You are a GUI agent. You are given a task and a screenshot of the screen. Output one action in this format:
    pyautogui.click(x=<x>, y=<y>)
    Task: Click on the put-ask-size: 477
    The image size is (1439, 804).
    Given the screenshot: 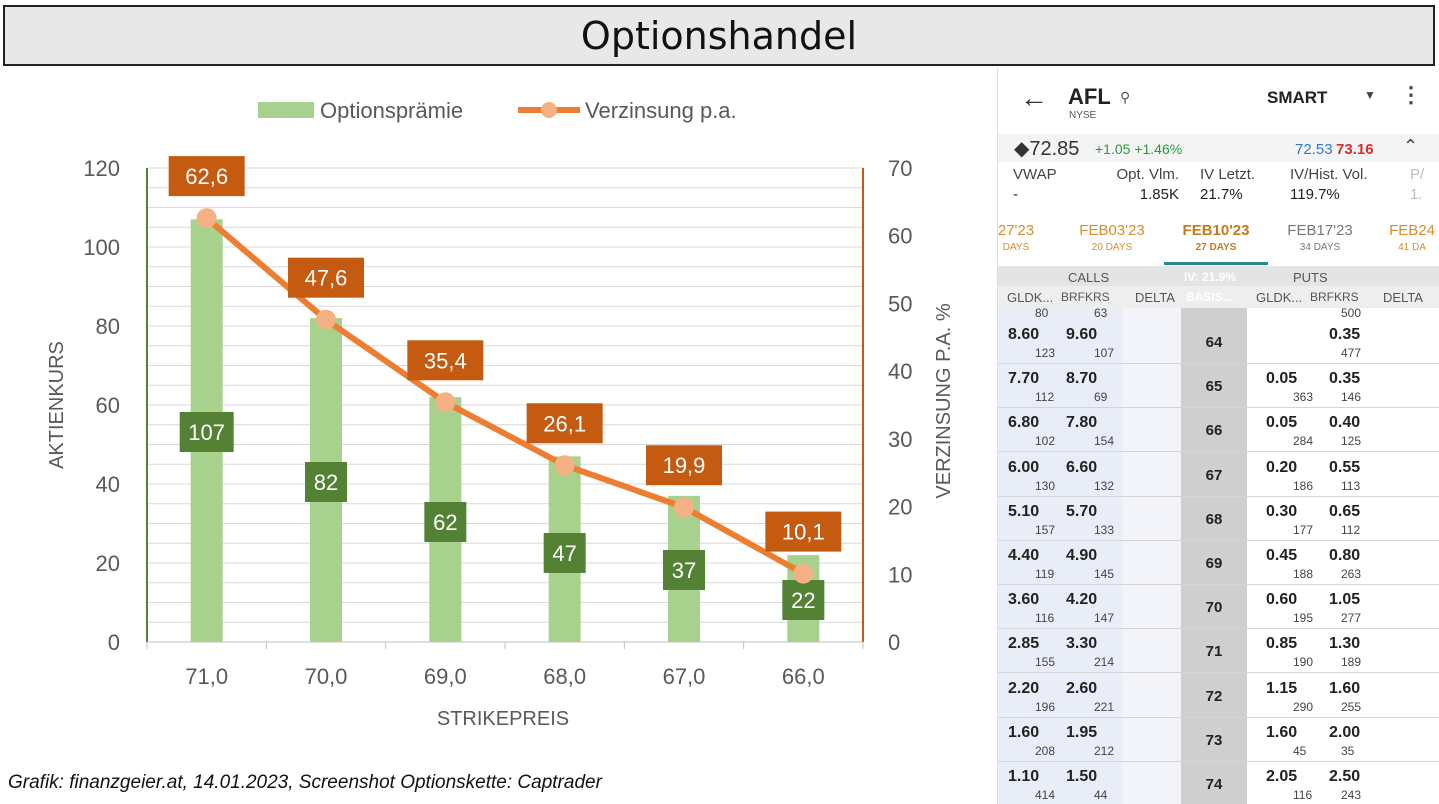 What is the action you would take?
    pyautogui.click(x=1351, y=353)
    